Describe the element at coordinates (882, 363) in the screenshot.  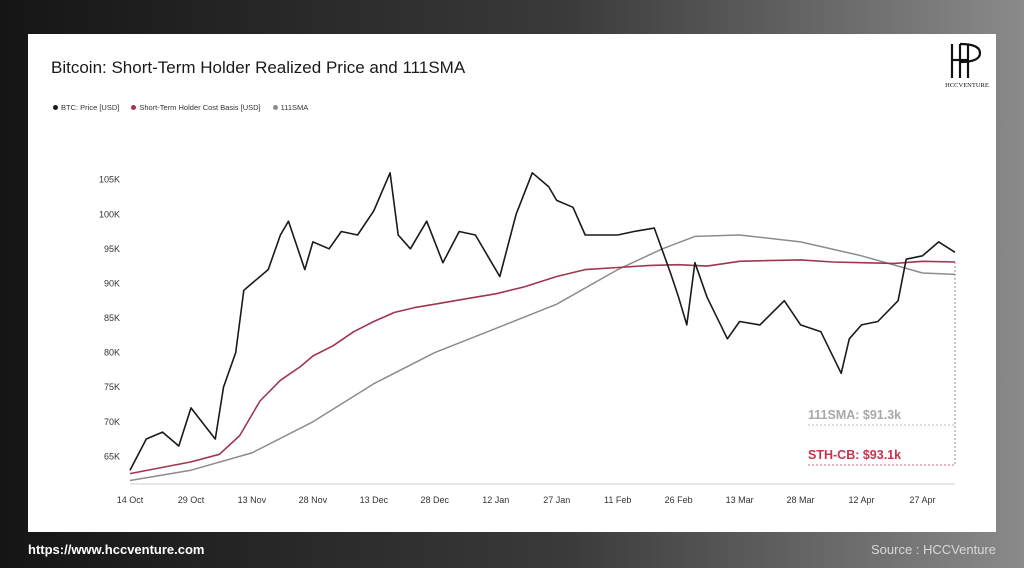
I see `chart-annotations: 111SMA: $91.3k STH-CB: $93.1k` at that location.